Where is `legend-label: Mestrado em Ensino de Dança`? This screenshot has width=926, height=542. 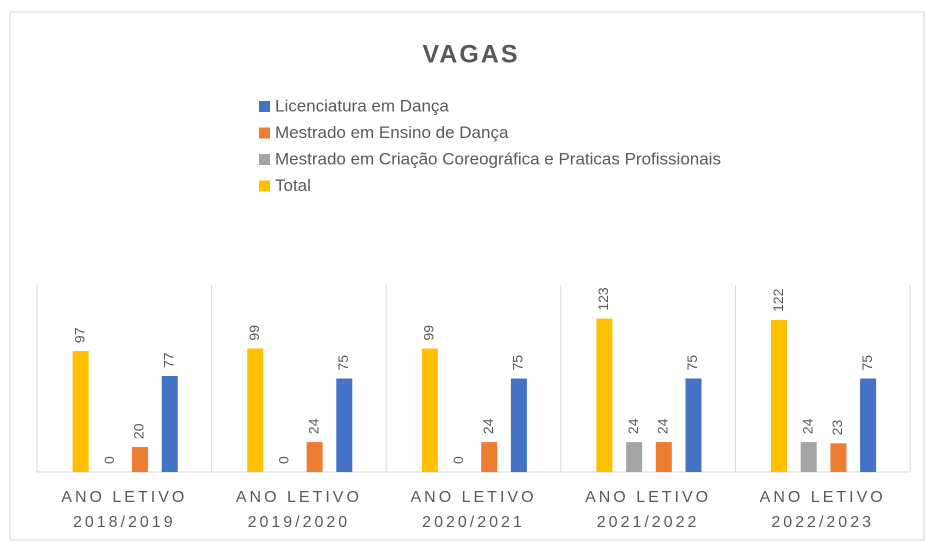 legend-label: Mestrado em Ensino de Dança is located at coordinates (392, 132).